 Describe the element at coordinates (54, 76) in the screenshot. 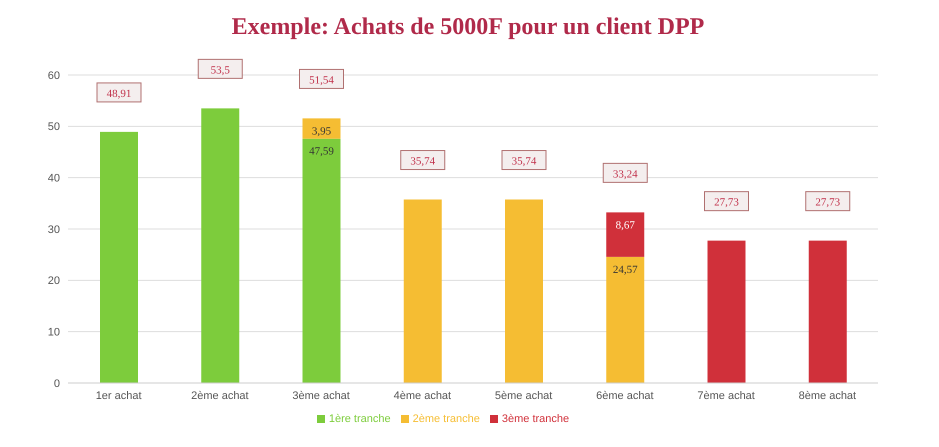

I see `y-tick-label: 60` at that location.